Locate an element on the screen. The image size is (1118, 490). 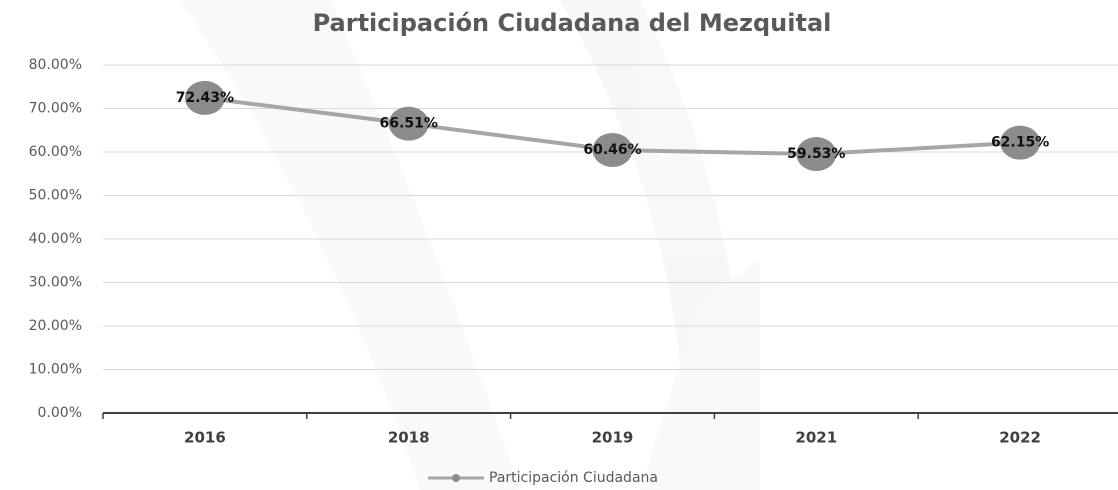
chart-title: Participación Ciudadana del Mezquital is located at coordinates (572, 23).